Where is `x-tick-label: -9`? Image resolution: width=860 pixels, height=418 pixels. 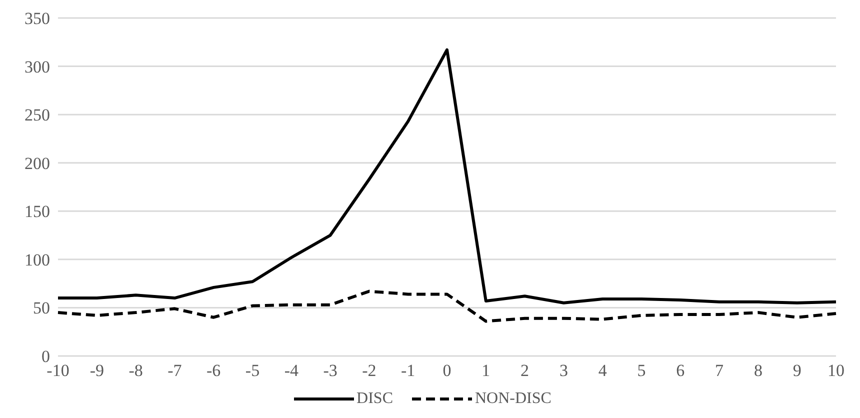
x-tick-label: -9 is located at coordinates (97, 370).